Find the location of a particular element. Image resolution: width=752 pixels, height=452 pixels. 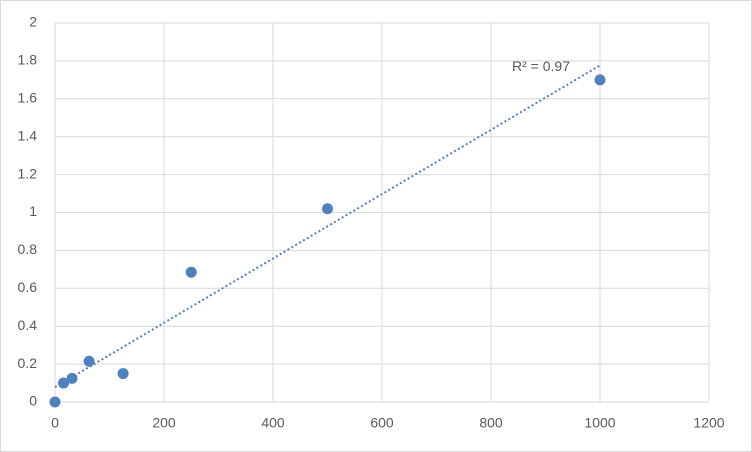

x-tick-label: 800 is located at coordinates (491, 423).